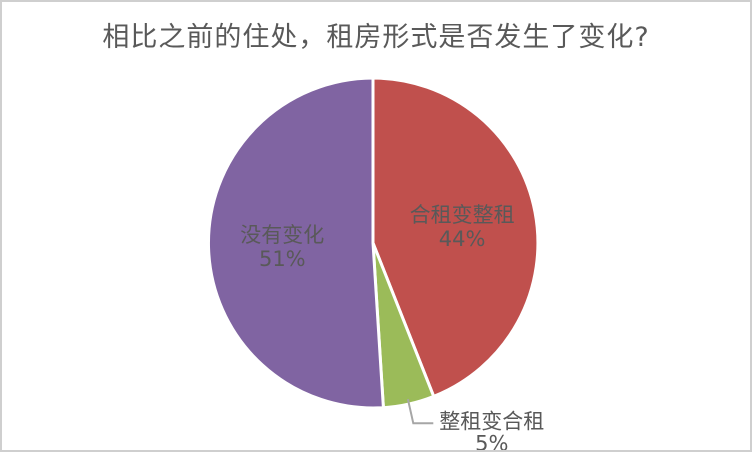 Image resolution: width=752 pixels, height=452 pixels. I want to click on chart-title: 相比之前的住处，租房形式是否发生了变化?, so click(376, 37).